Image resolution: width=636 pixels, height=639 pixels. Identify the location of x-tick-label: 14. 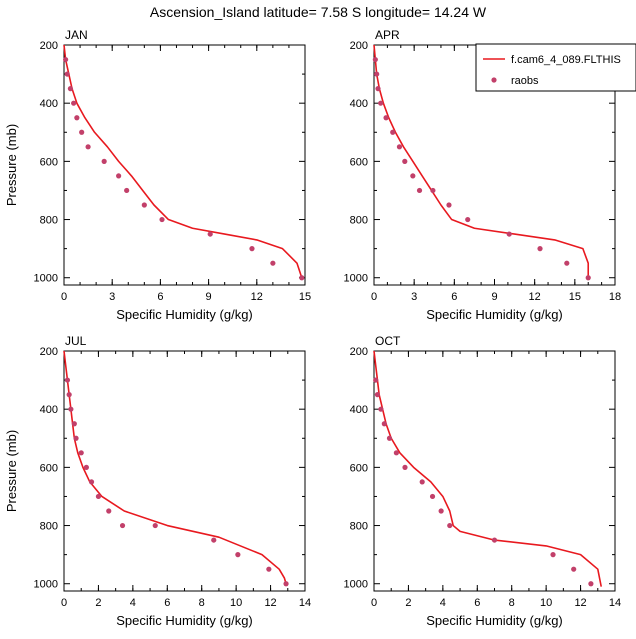
(305, 603).